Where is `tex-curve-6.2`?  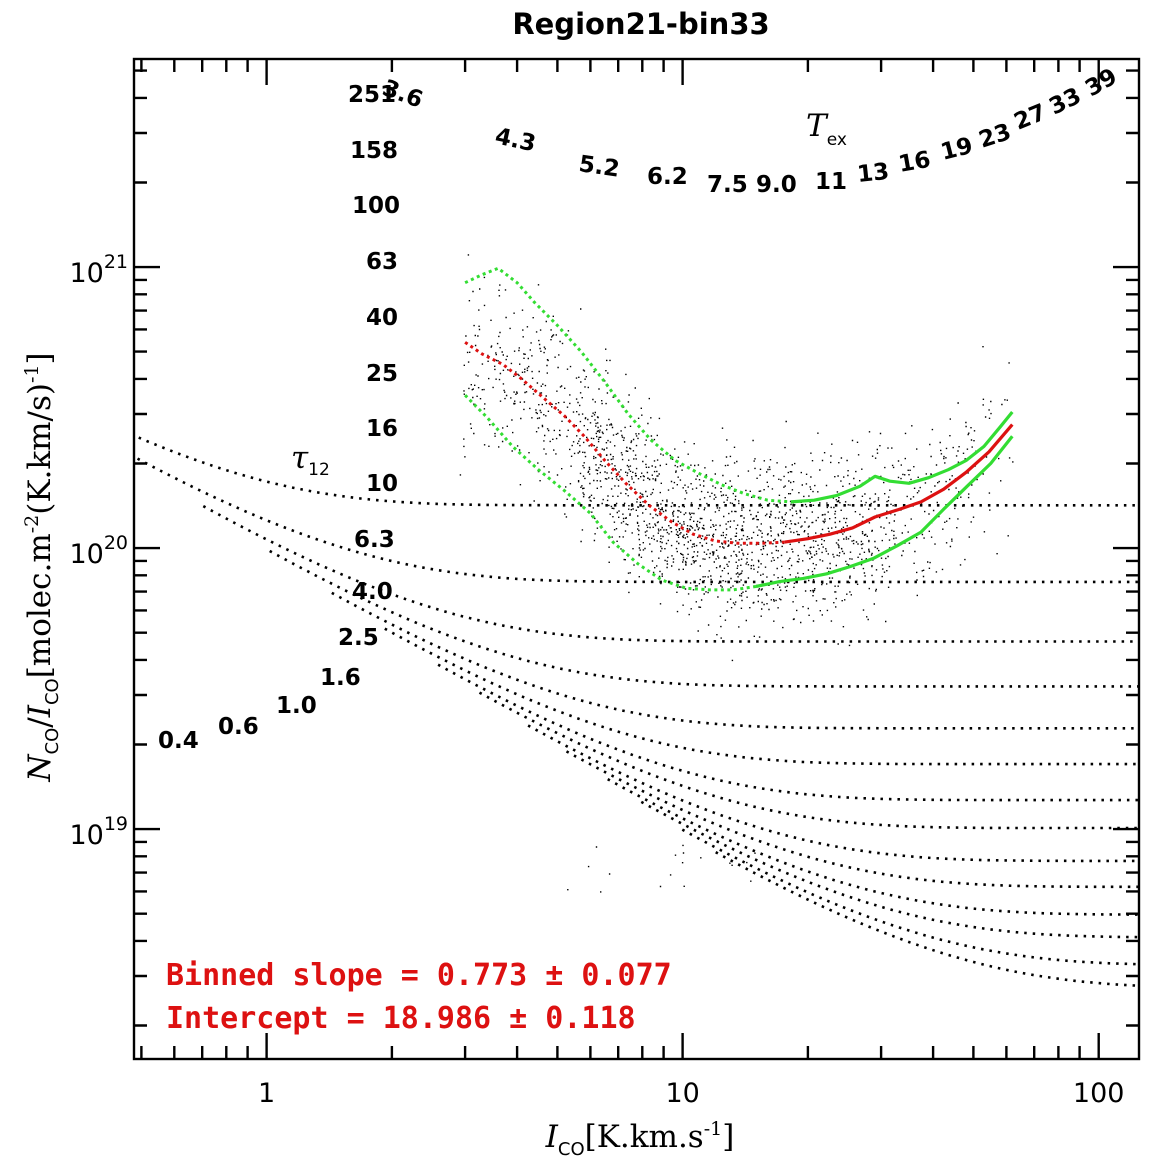 tex-curve-6.2 is located at coordinates (704, 618).